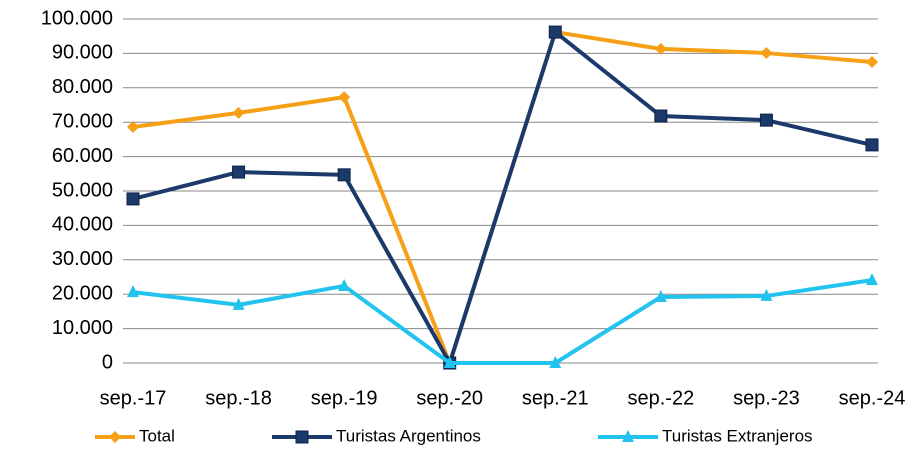 This screenshot has width=912, height=453. What do you see at coordinates (449, 398) in the screenshot?
I see `x-tick-label: sep.-20` at bounding box center [449, 398].